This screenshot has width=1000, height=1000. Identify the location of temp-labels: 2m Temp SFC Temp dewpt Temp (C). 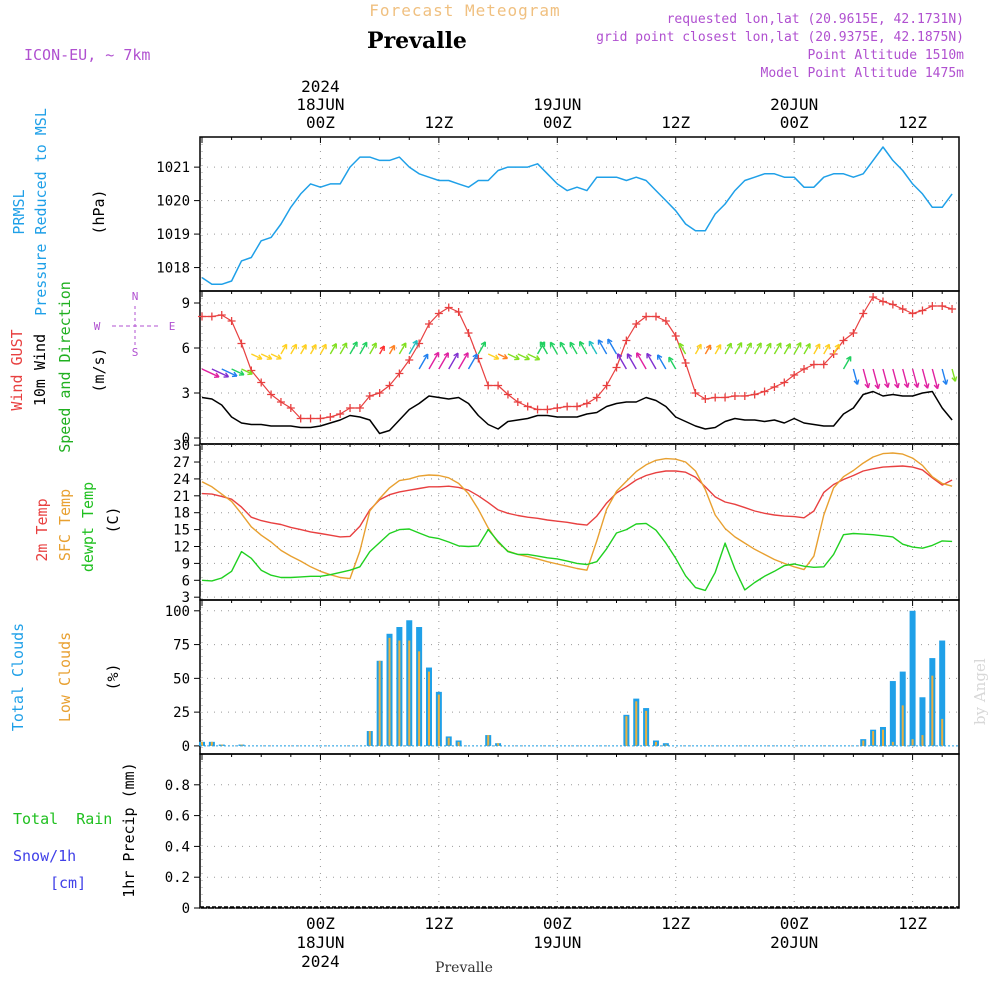
(77, 527).